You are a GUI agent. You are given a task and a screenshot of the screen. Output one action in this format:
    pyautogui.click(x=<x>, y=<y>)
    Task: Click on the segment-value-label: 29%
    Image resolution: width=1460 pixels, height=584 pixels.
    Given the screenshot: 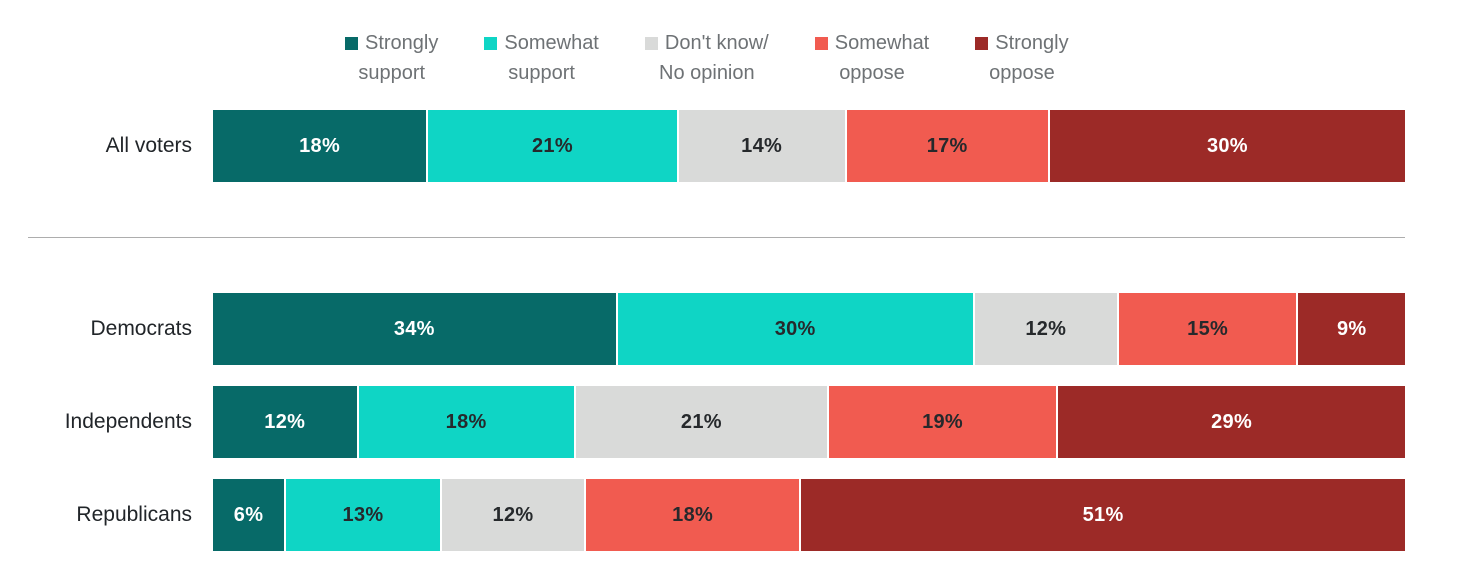 What is the action you would take?
    pyautogui.click(x=1232, y=421)
    